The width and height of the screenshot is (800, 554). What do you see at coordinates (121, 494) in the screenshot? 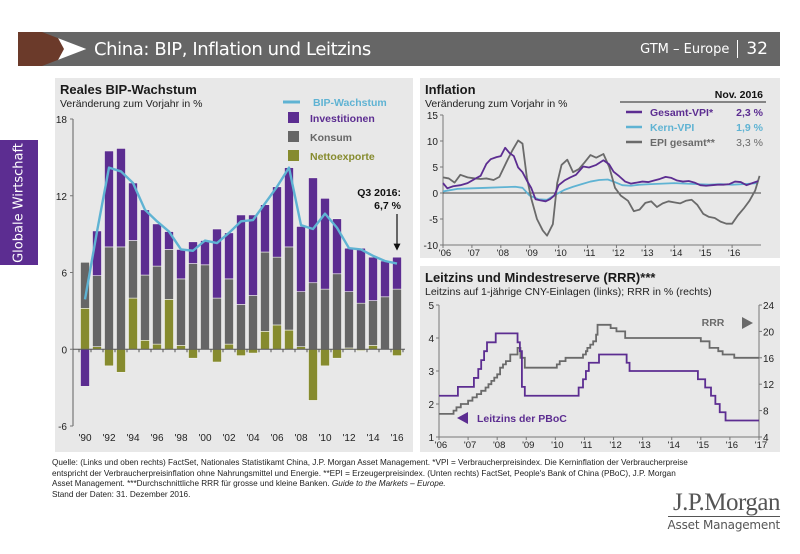
I see `footnote-date: Stand der Daten: 31. Dezember 2016.` at bounding box center [121, 494].